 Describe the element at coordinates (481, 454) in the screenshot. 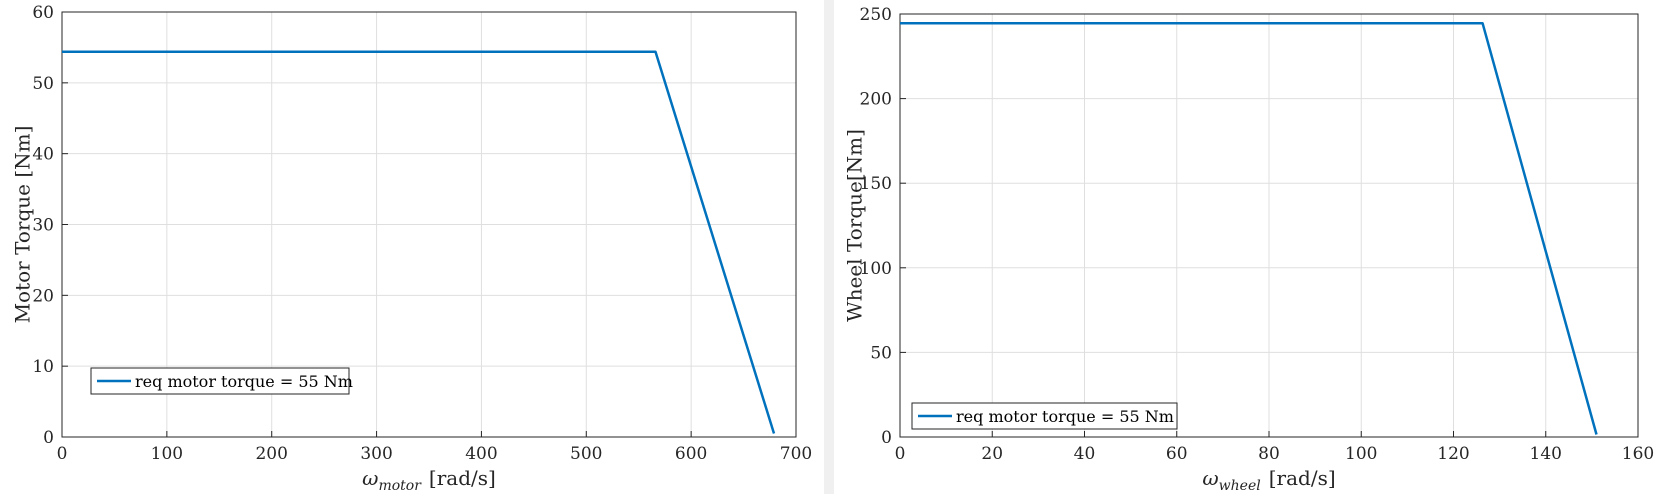

I see `x-tick-label: 400` at that location.